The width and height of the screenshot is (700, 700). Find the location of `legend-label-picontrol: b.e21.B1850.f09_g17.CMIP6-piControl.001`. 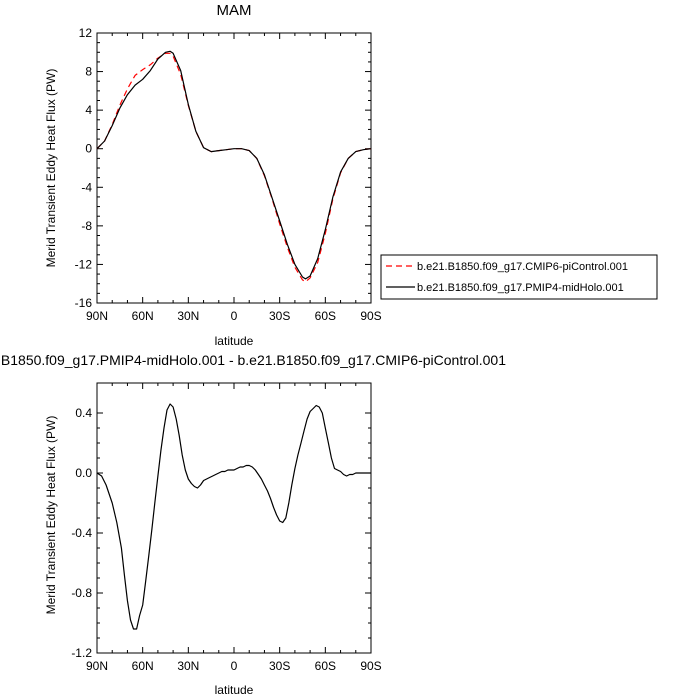

legend-label-picontrol: b.e21.B1850.f09_g17.CMIP6-piControl.001 is located at coordinates (522, 267).